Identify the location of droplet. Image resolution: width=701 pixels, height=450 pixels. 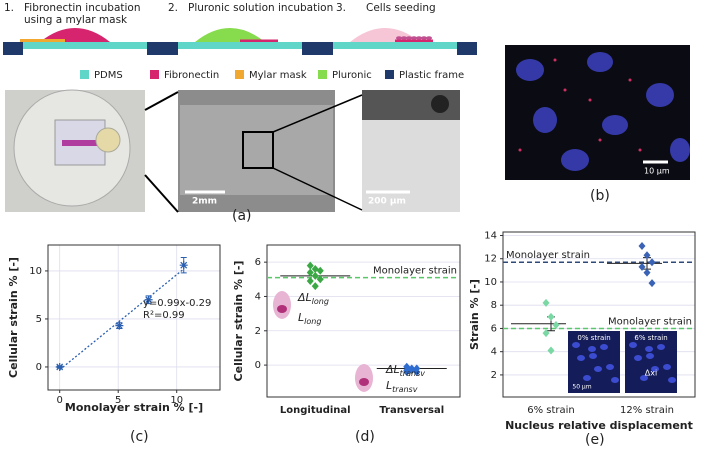
(230, 35).